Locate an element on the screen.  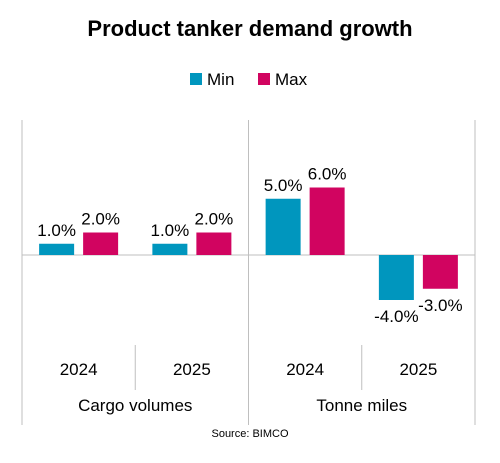
chart-title: Product tanker demand growth is located at coordinates (250, 28).